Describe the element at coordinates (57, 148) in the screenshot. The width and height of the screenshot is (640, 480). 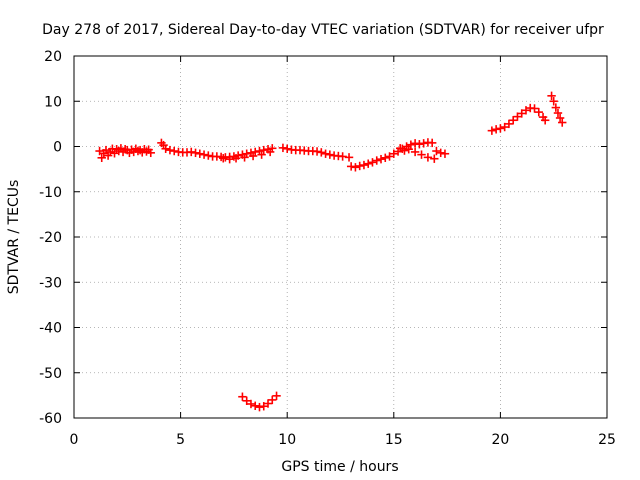
I see `y-tick-label: 0` at that location.